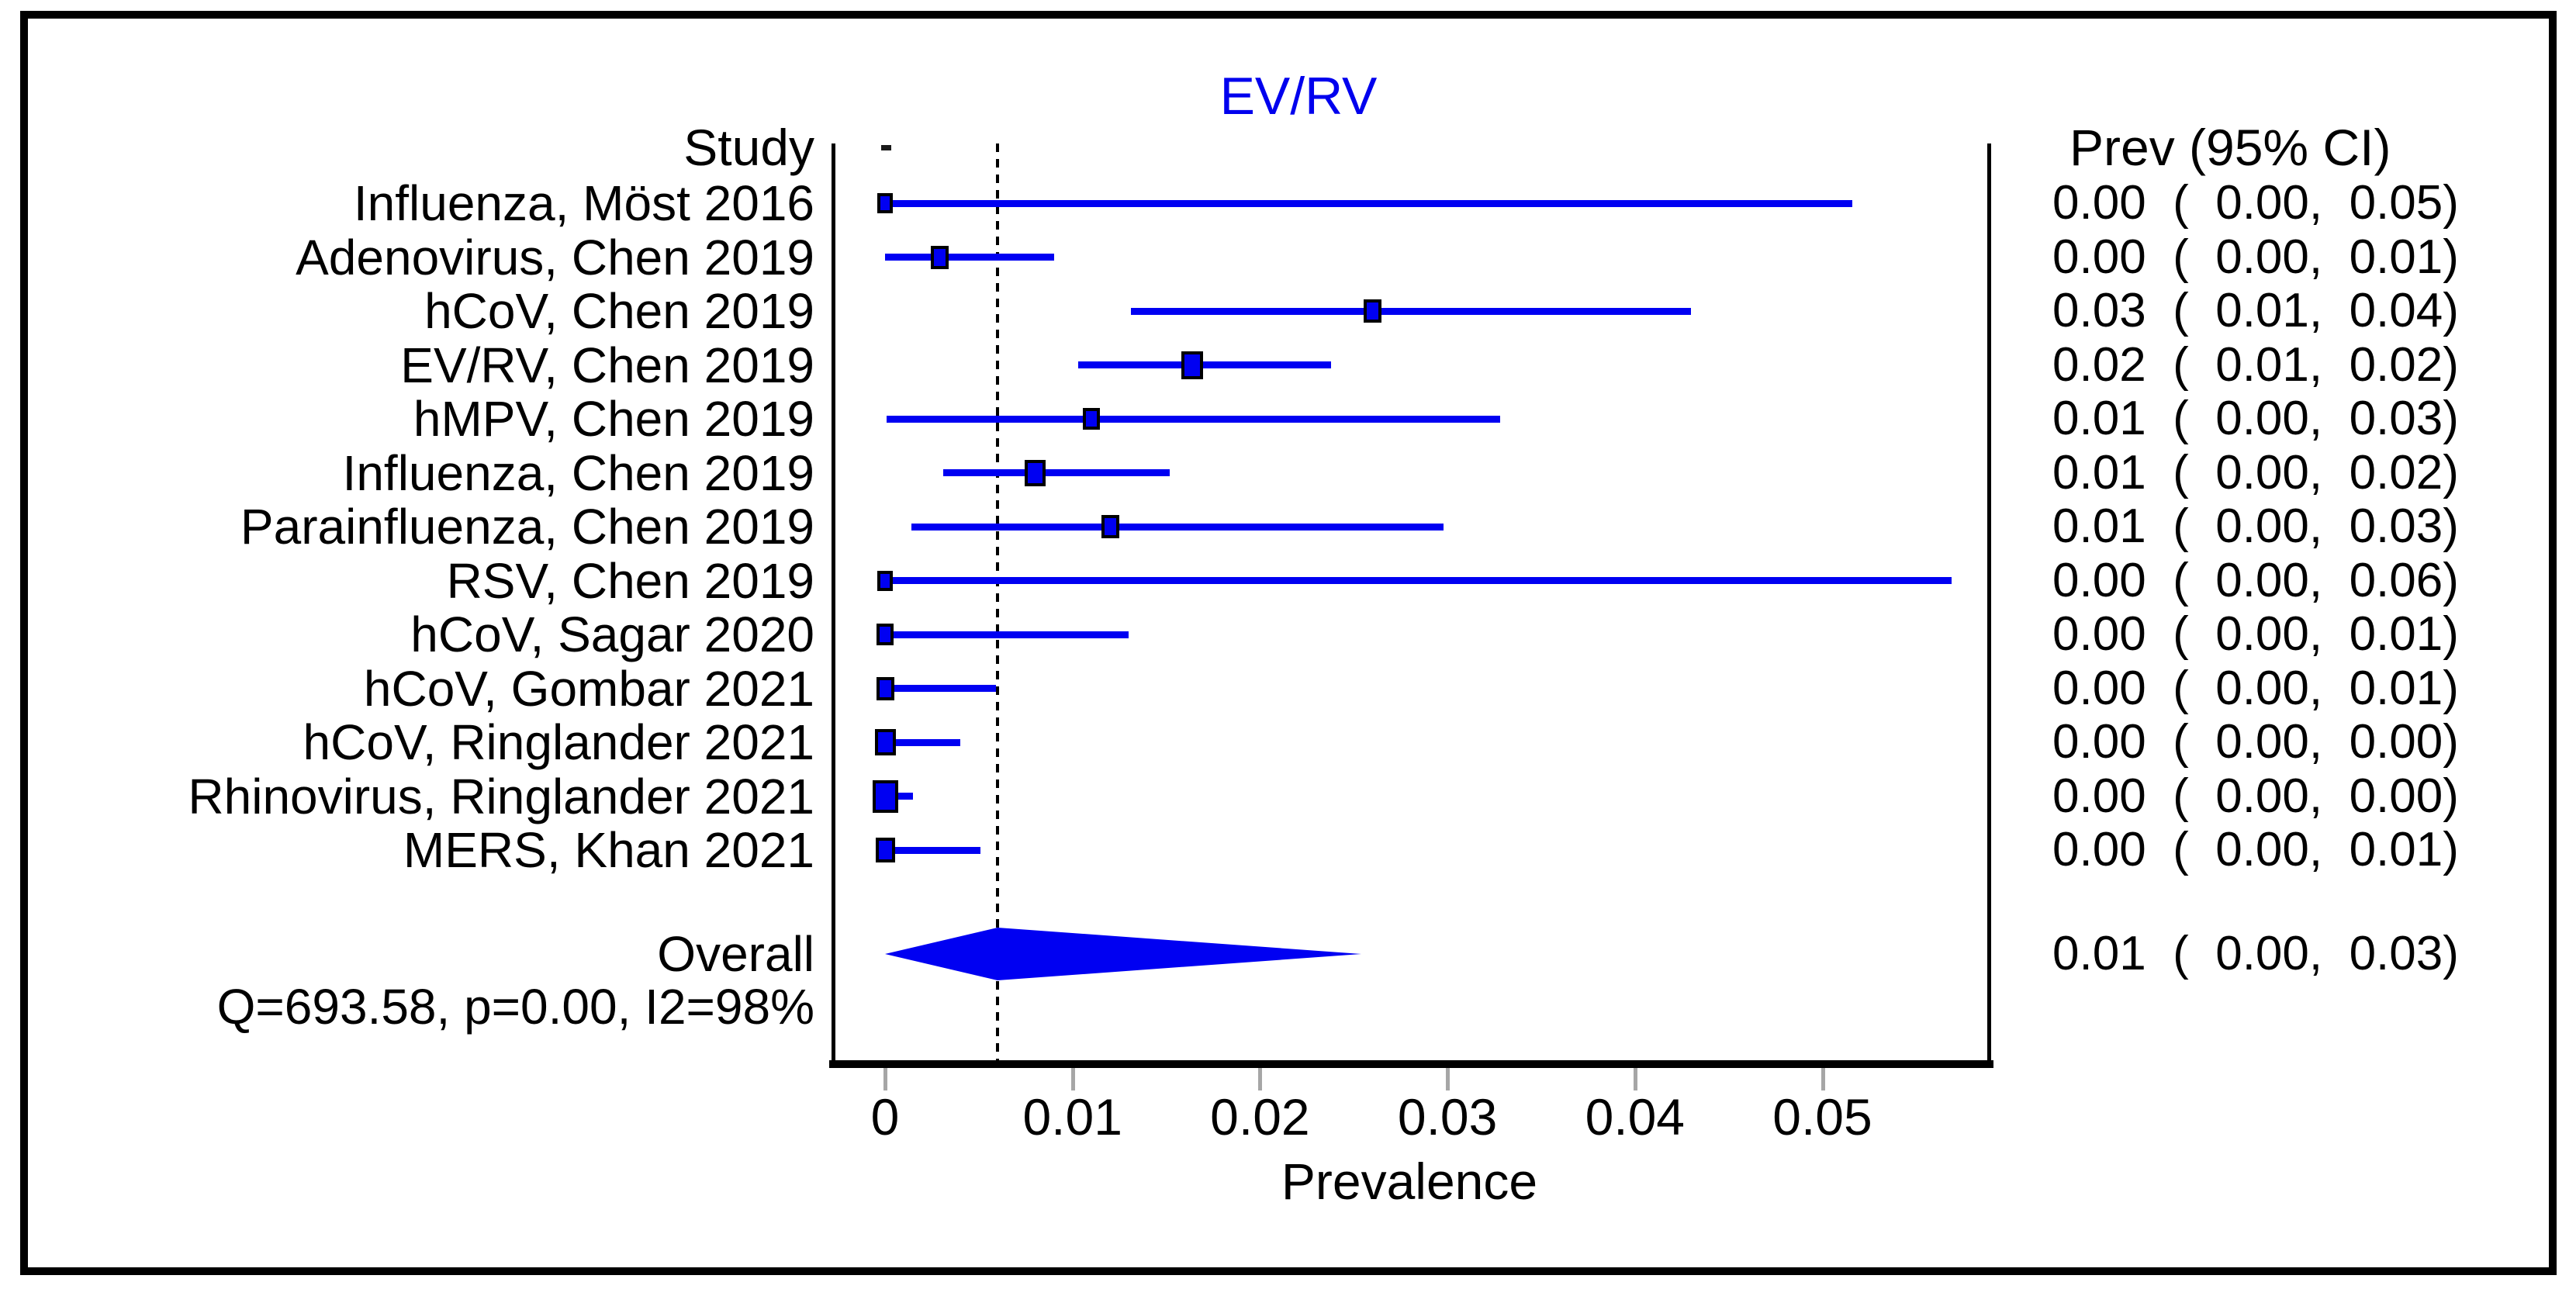 This screenshot has height=1303, width=2576. What do you see at coordinates (619, 311) in the screenshot?
I see `study-label: hCoV, Chen 2019` at bounding box center [619, 311].